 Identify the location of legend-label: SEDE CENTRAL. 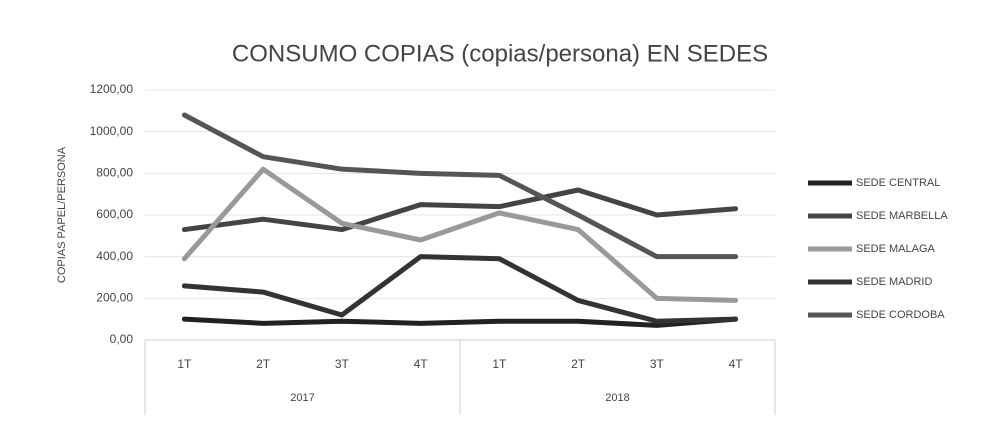
(898, 183).